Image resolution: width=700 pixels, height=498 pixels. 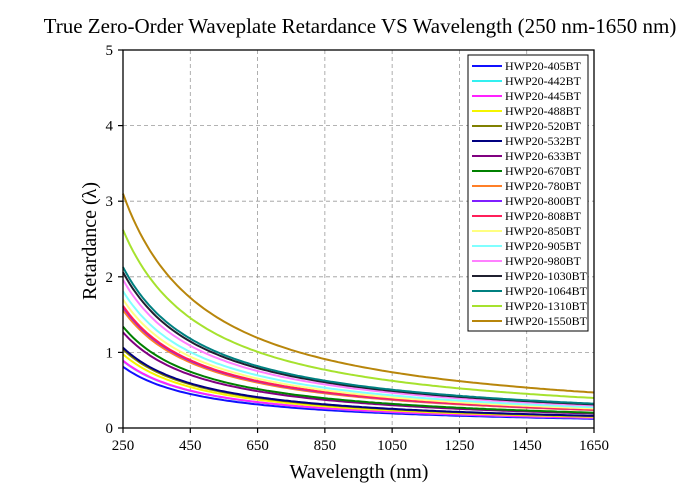 I want to click on y-axis-label: Retardance (λ), so click(x=90, y=241).